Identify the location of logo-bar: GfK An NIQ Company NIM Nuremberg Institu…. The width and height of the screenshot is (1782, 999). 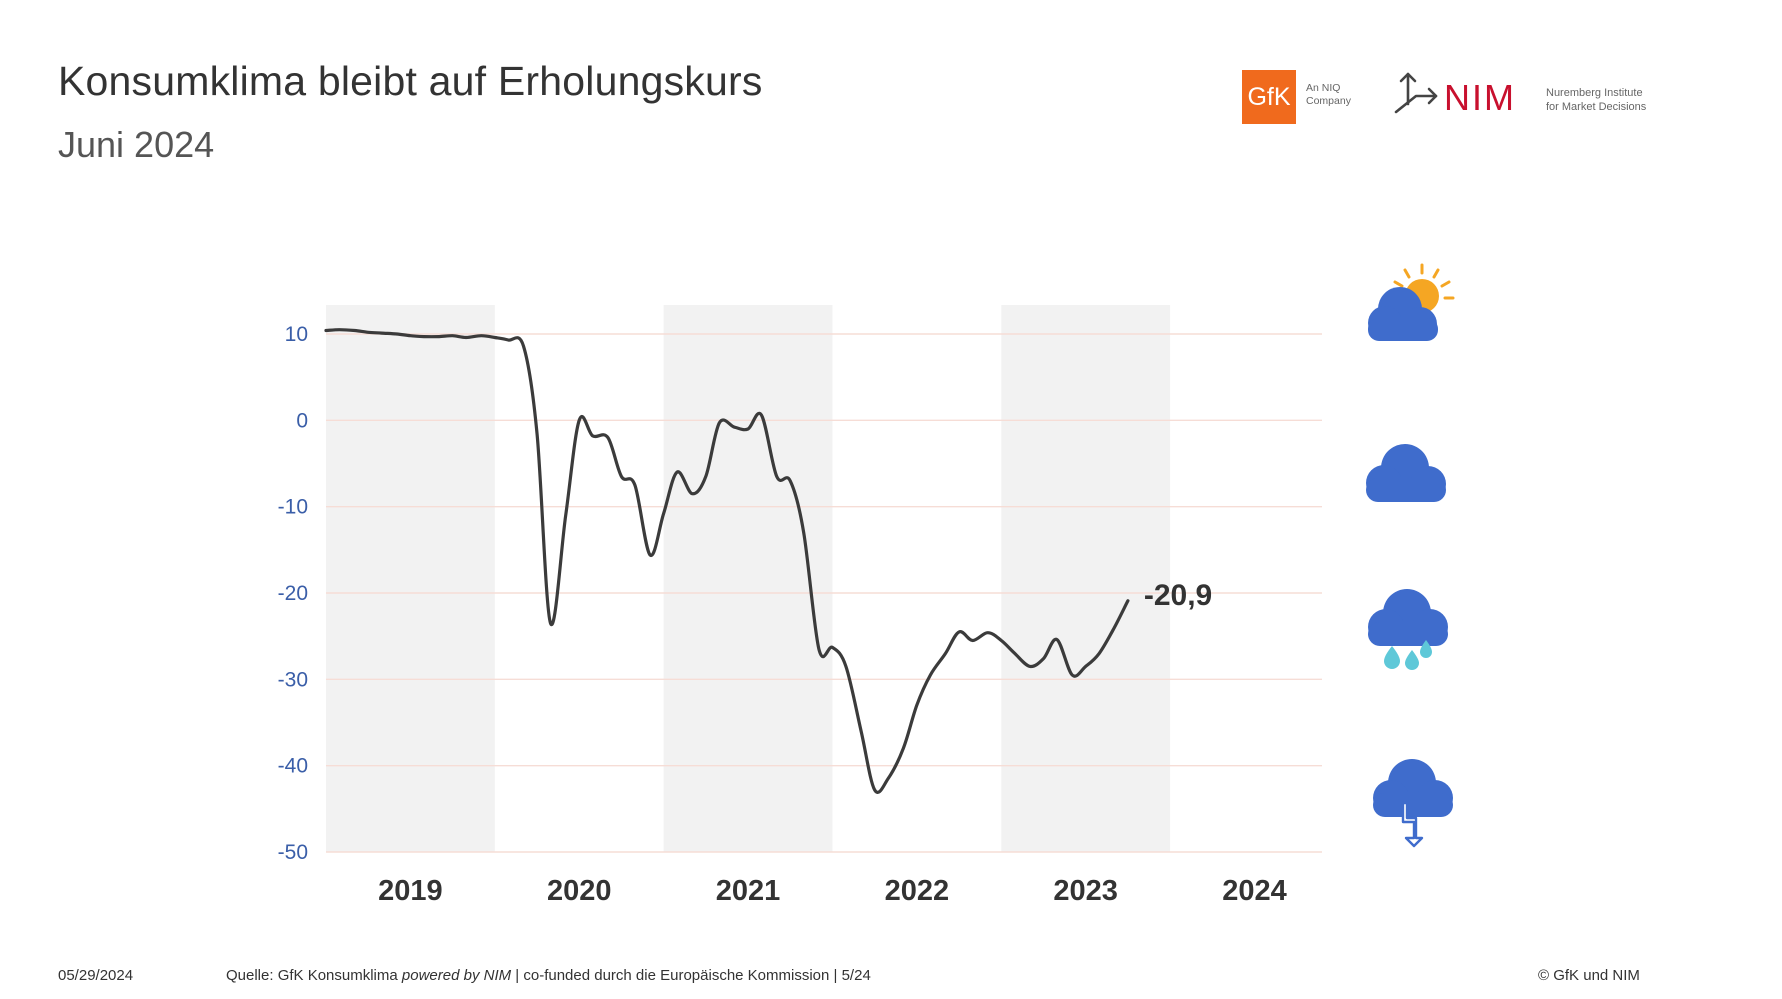
(1470, 98).